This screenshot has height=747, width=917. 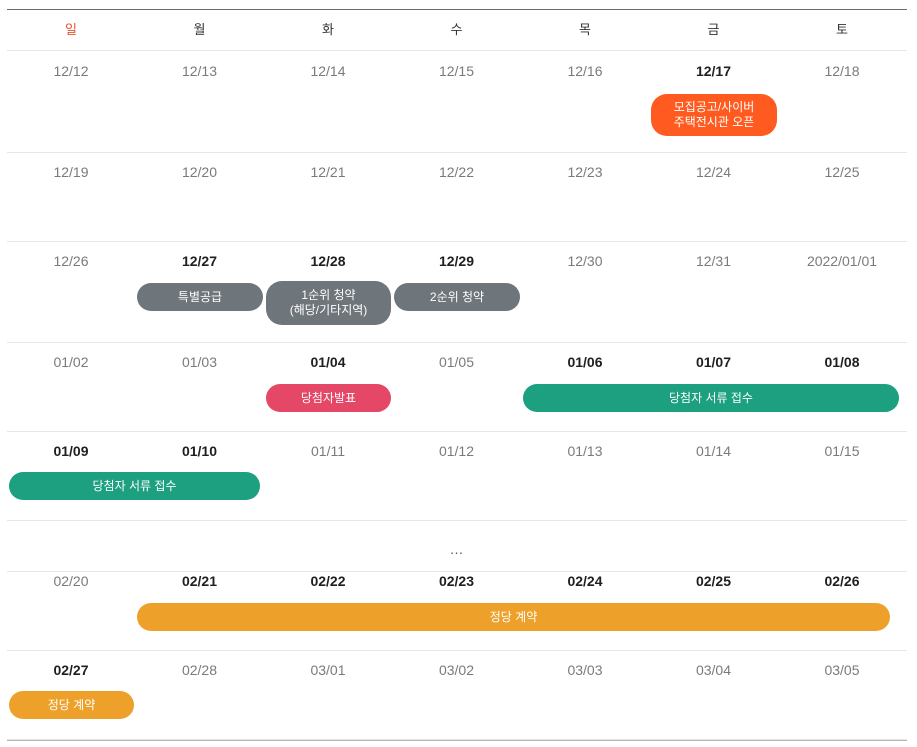 What do you see at coordinates (71, 291) in the screenshot?
I see `day-cell: 12/26` at bounding box center [71, 291].